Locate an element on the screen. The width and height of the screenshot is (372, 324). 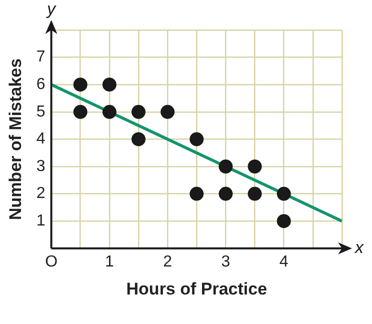
y-tick-label: 3 is located at coordinates (41, 166).